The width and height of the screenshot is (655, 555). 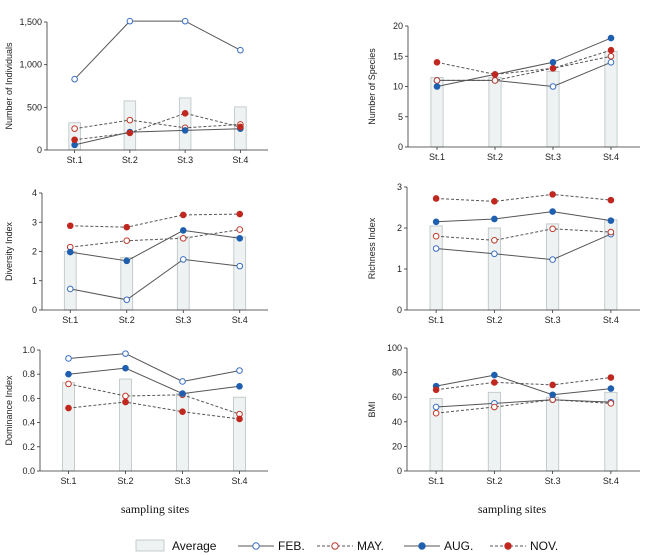 What do you see at coordinates (495, 112) in the screenshot?
I see `average-bar-St.2` at bounding box center [495, 112].